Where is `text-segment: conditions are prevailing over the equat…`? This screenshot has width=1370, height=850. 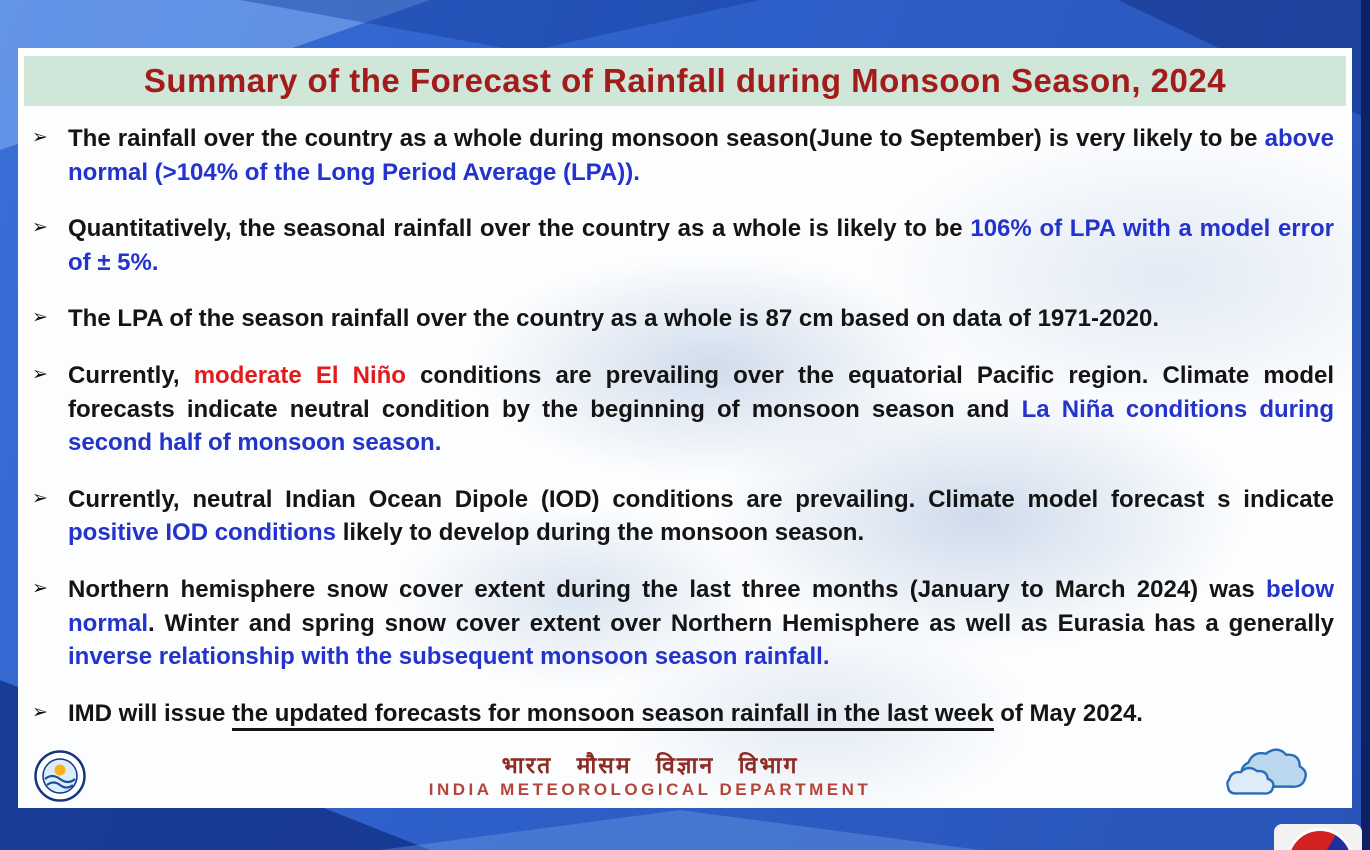
text-segment: conditions are prevailing over the equat… is located at coordinates (701, 392).